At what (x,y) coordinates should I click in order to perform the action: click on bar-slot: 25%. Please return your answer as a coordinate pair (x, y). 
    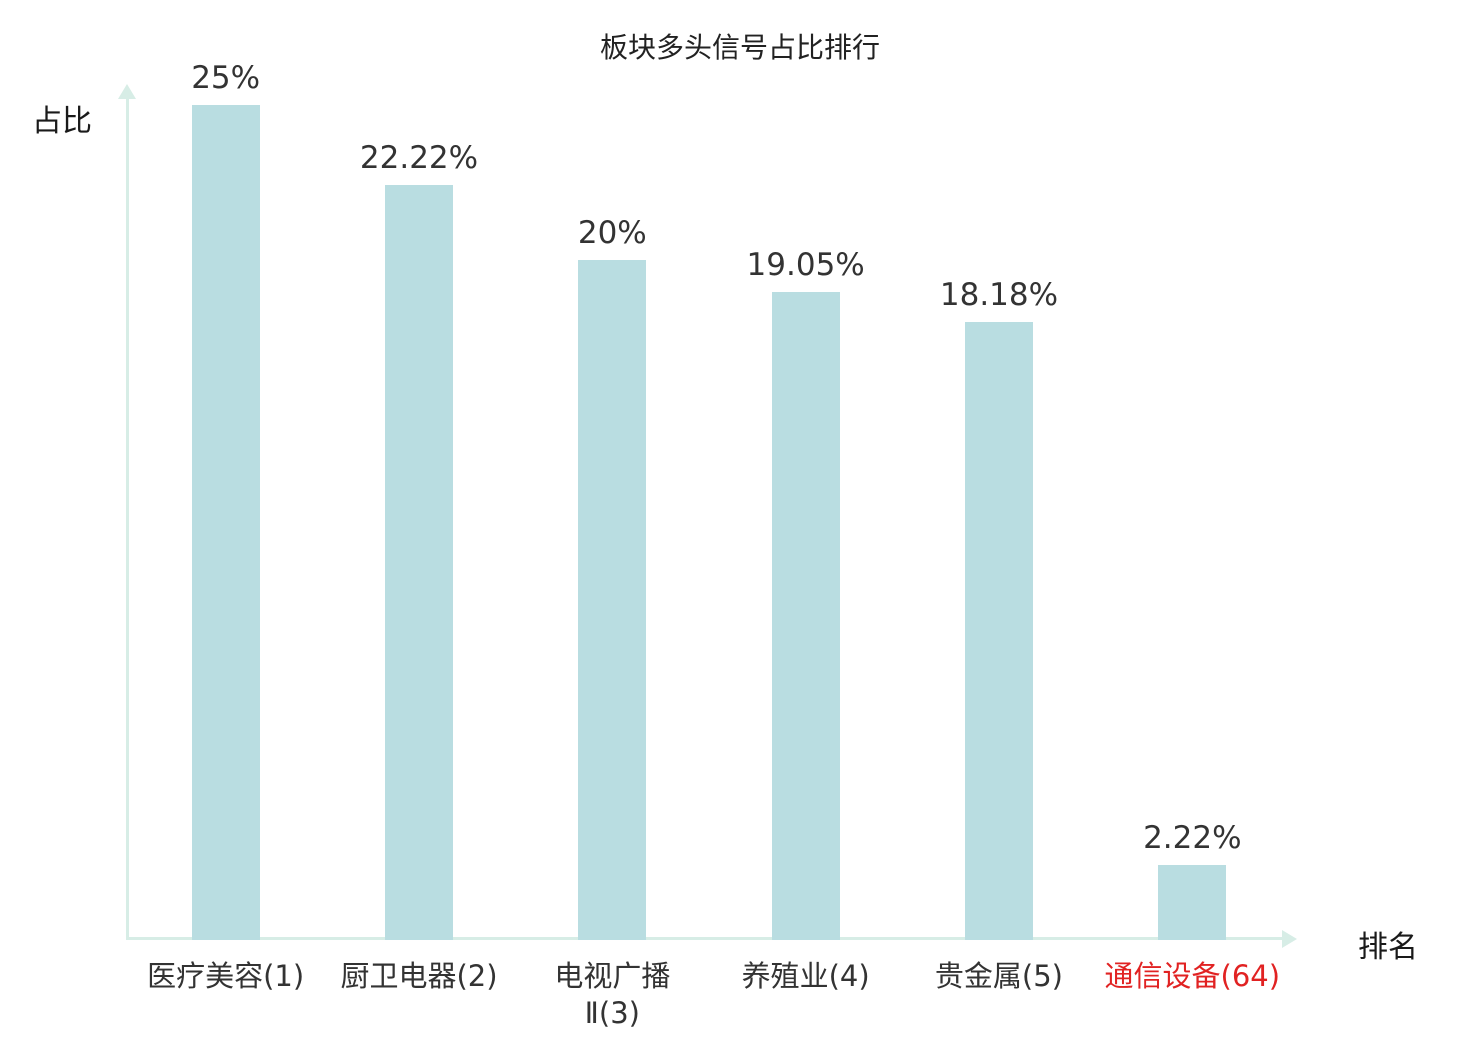
    Looking at the image, I should click on (225, 500).